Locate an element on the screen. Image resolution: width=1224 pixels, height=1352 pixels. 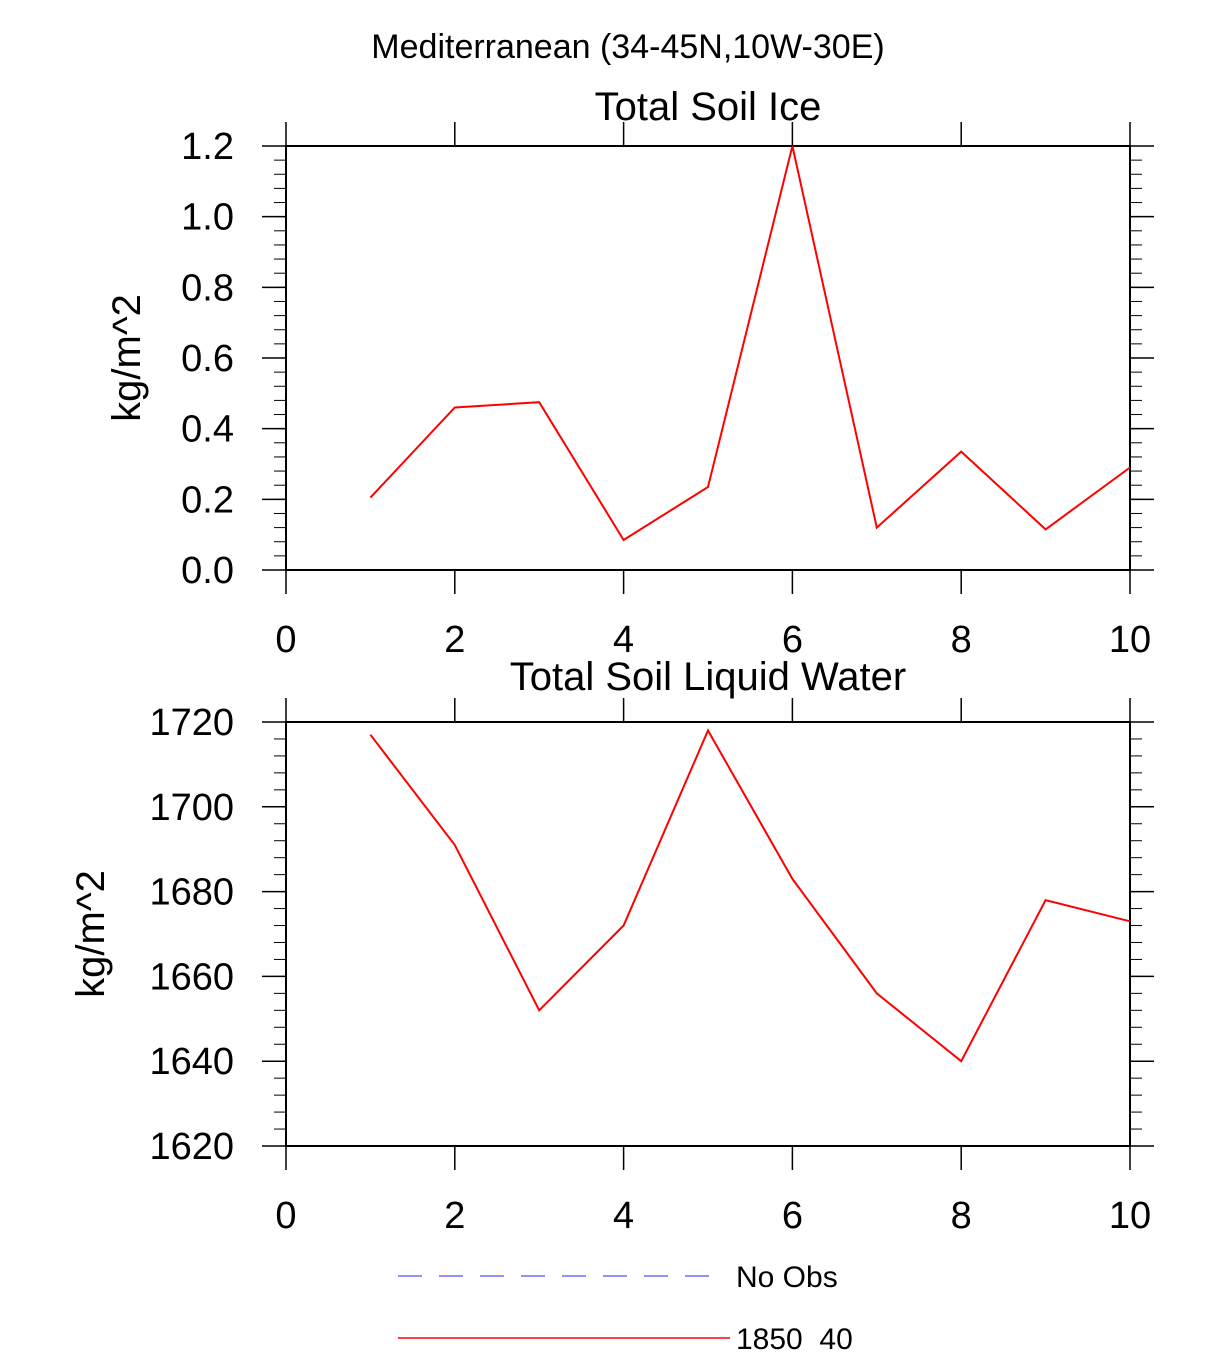
legend-item: 1850_40 is located at coordinates (625, 1337).